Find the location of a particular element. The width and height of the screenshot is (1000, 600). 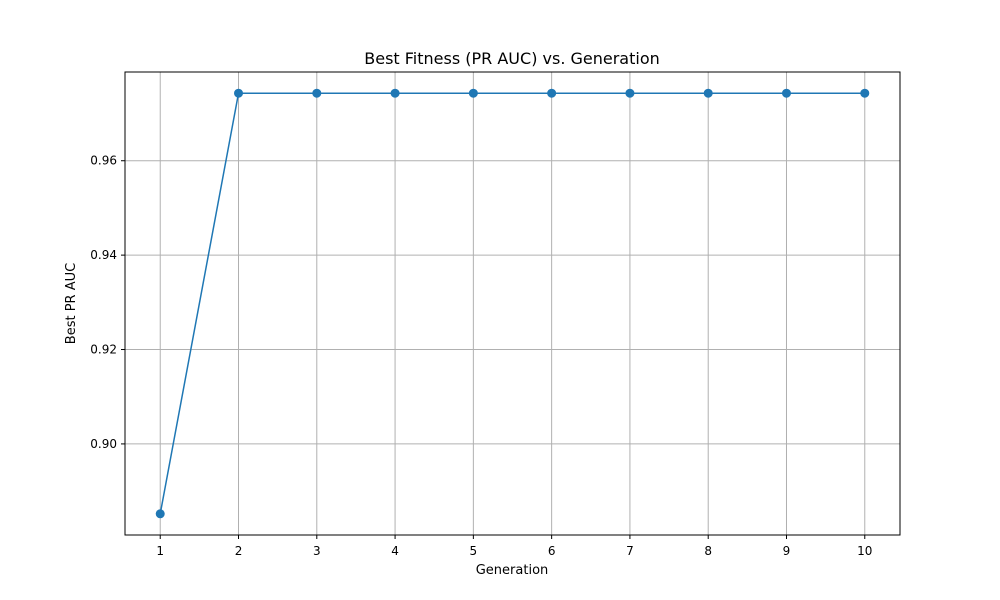

x-tick-label: 9 is located at coordinates (787, 551).